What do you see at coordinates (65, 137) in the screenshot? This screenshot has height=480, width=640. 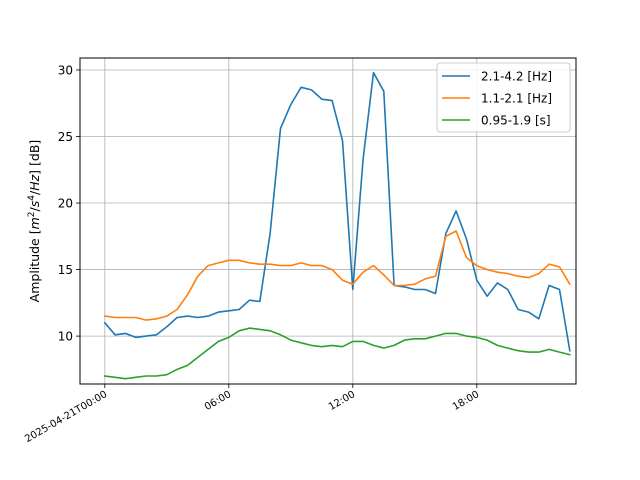 I see `y-tick-label: 25` at bounding box center [65, 137].